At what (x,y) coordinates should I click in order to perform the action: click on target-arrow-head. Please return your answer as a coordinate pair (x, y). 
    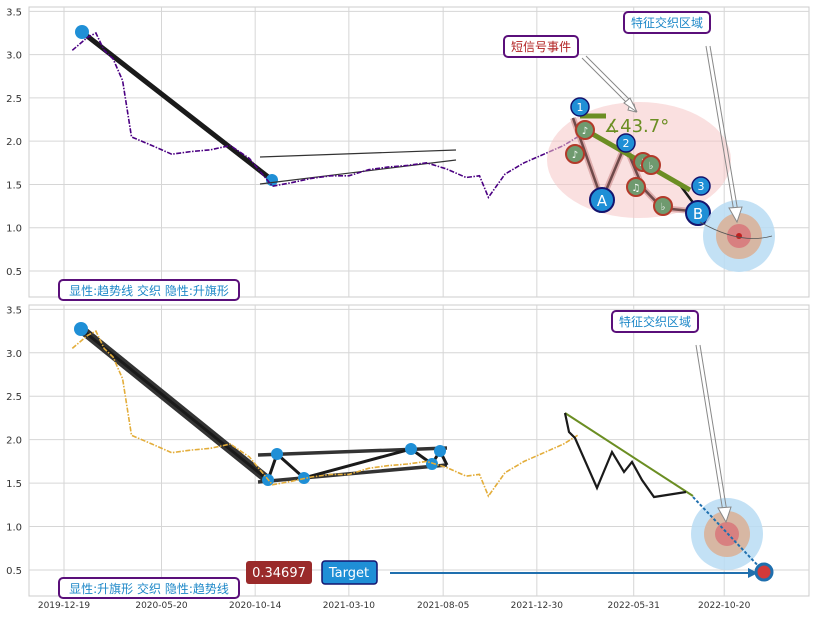
    Looking at the image, I should click on (753, 573).